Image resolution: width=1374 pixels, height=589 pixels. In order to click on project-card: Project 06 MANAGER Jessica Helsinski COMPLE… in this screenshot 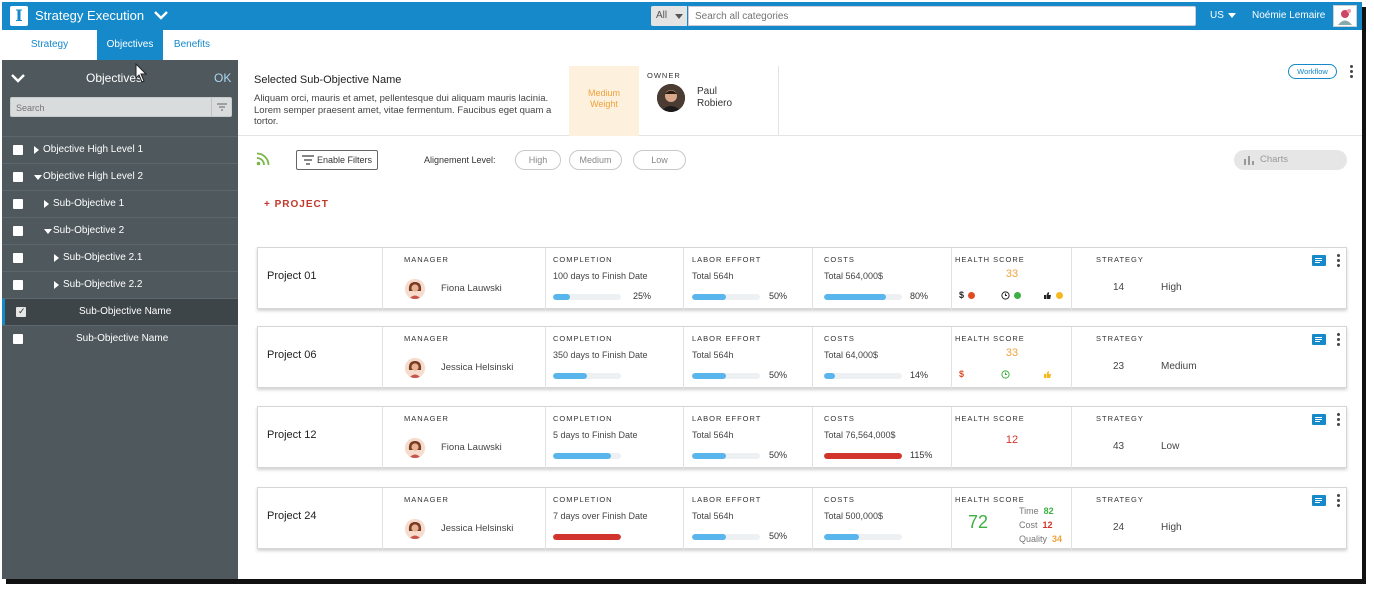, I will do `click(802, 357)`.